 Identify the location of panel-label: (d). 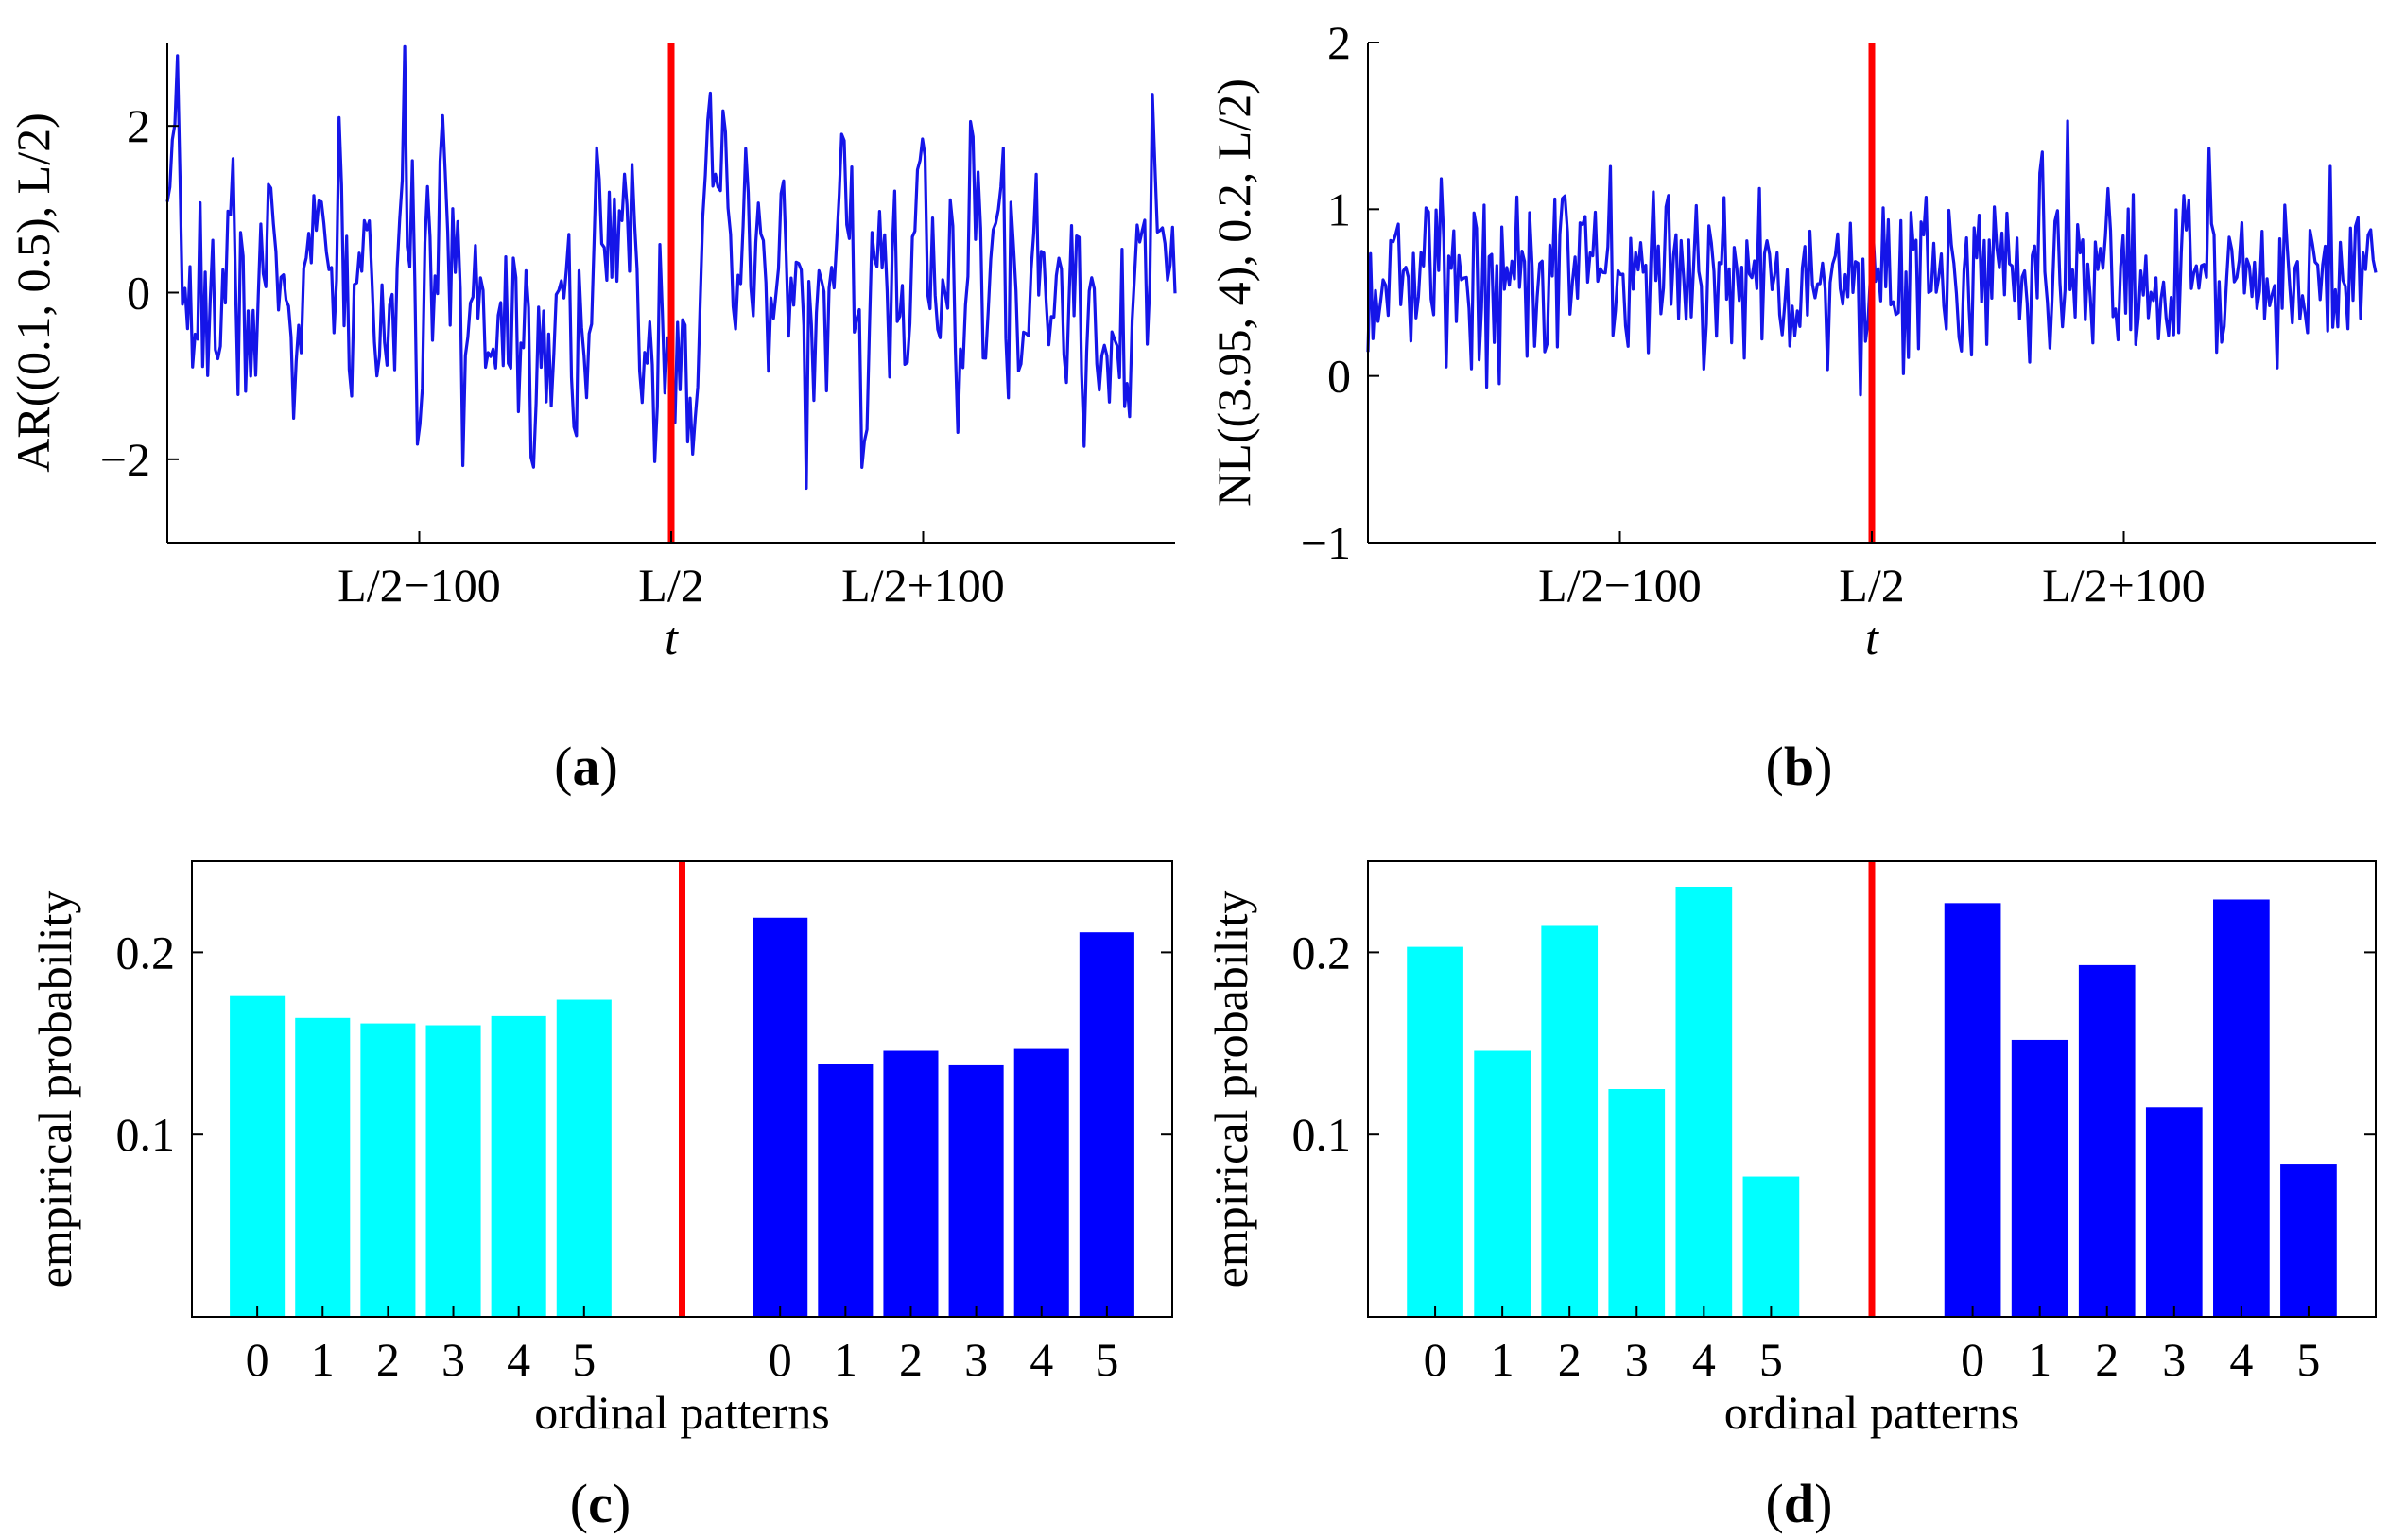
(1800, 1503).